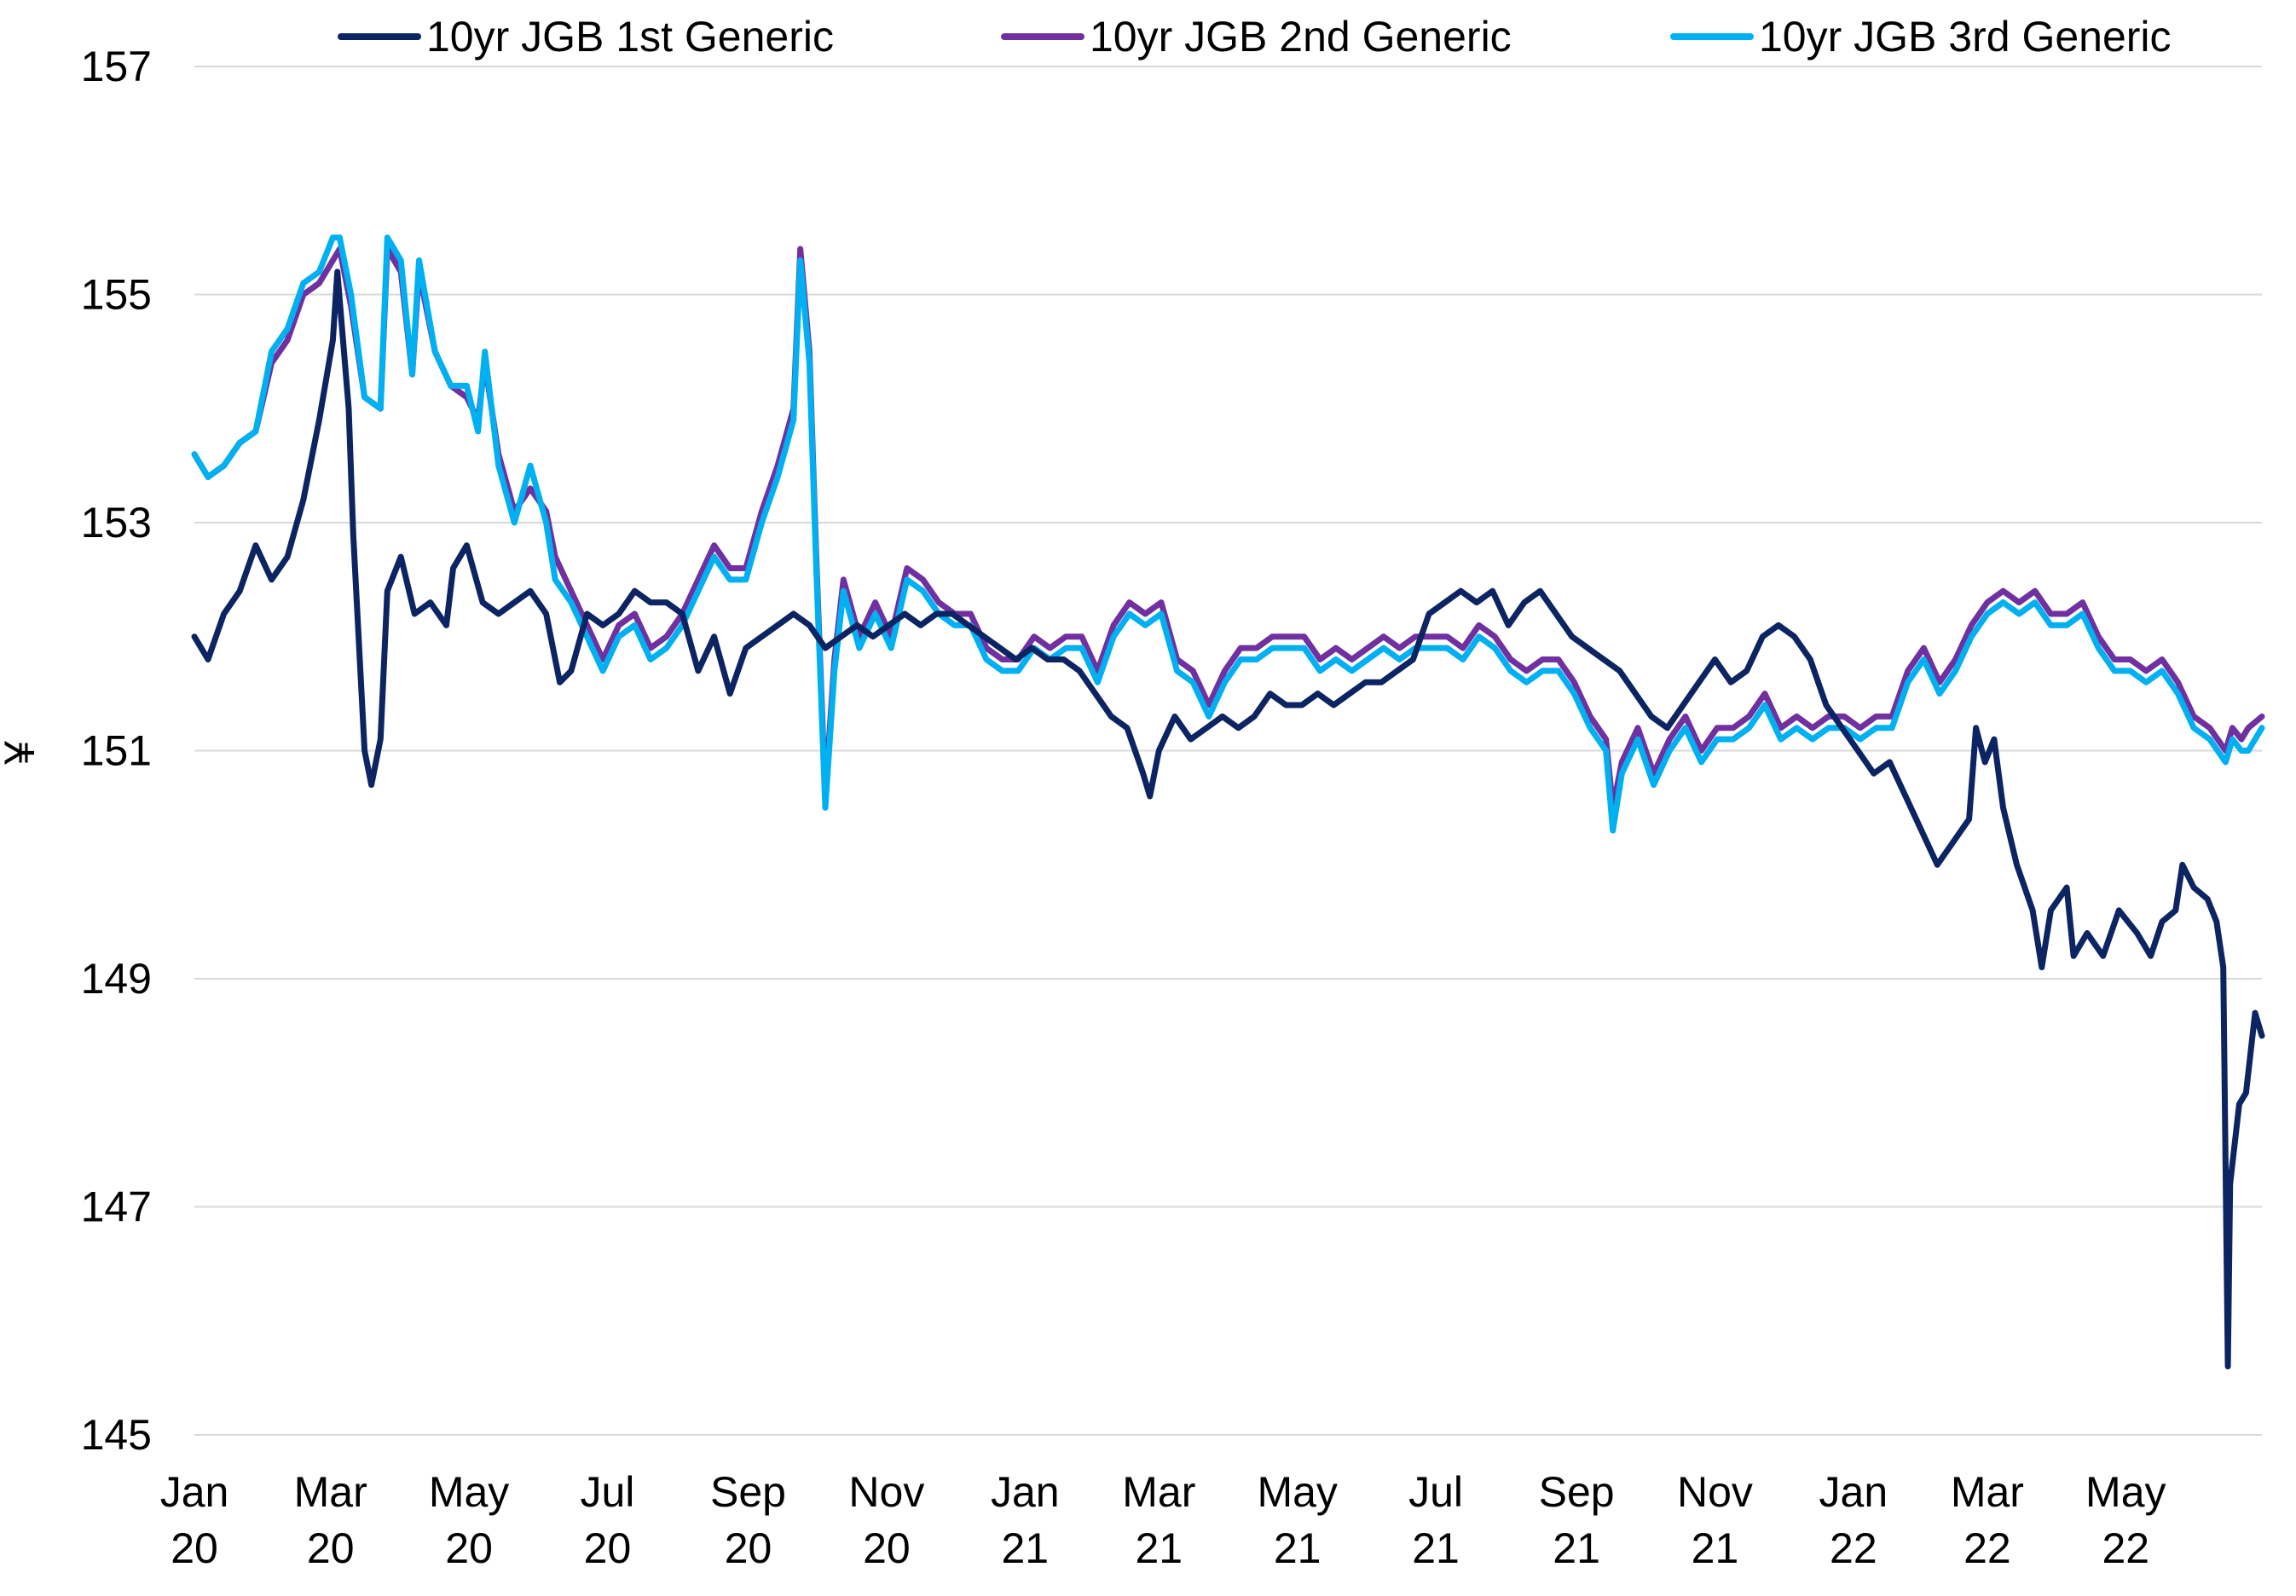 The width and height of the screenshot is (2296, 1596). I want to click on y-tick-label: 151, so click(117, 751).